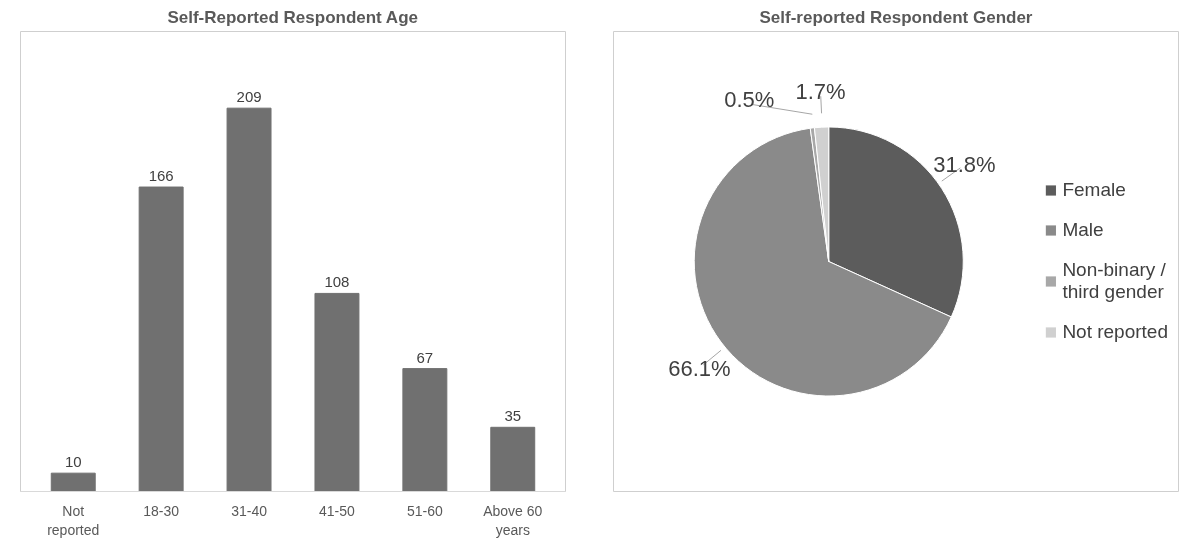  What do you see at coordinates (292, 17) in the screenshot?
I see `chart-title: Self-Reported Respondent Age` at bounding box center [292, 17].